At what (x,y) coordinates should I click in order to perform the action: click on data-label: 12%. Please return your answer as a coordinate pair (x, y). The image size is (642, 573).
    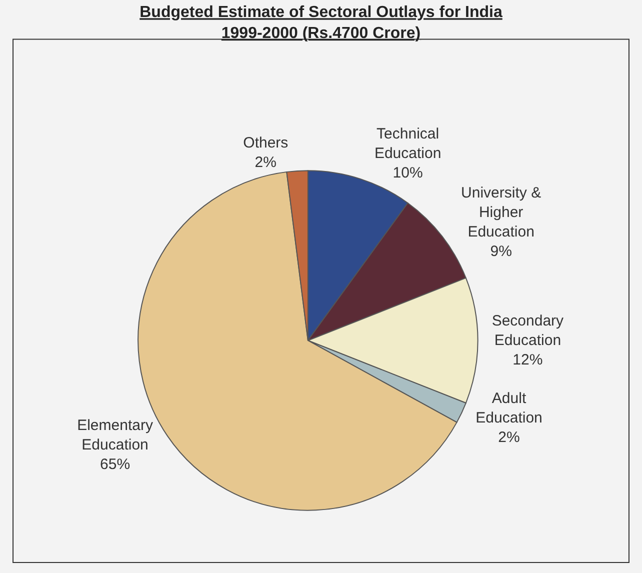
    Looking at the image, I should click on (527, 359).